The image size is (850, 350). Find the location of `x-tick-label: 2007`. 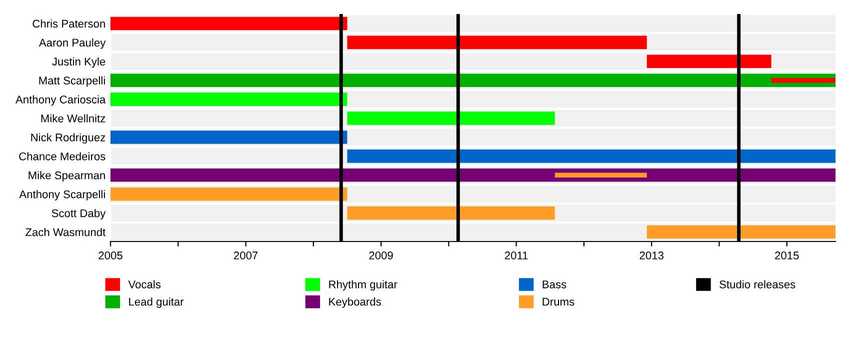

x-tick-label: 2007 is located at coordinates (246, 256).